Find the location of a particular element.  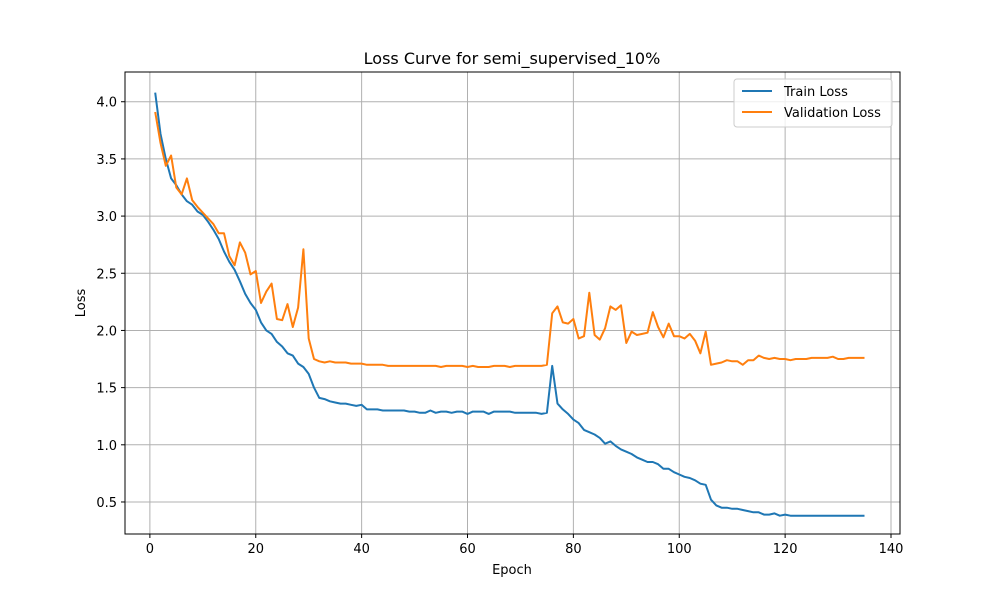

x-tick-label: 40 is located at coordinates (361, 549).